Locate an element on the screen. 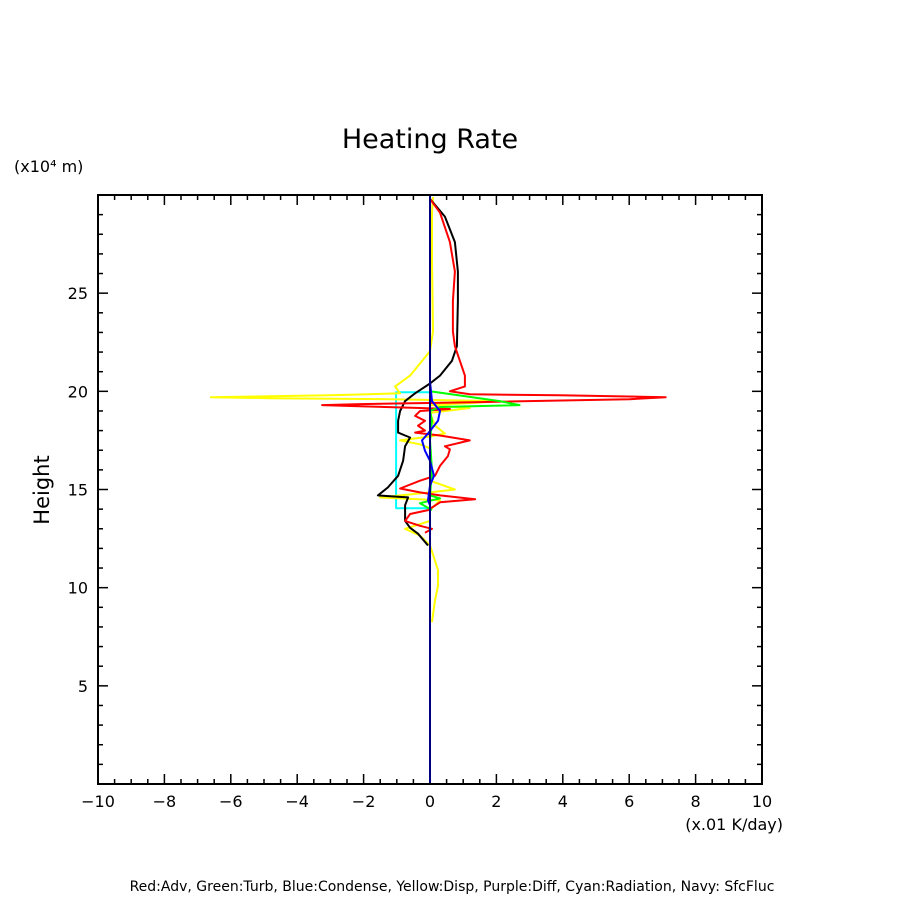 This screenshot has height=904, width=904. x-tick-label: −10 is located at coordinates (98, 801).